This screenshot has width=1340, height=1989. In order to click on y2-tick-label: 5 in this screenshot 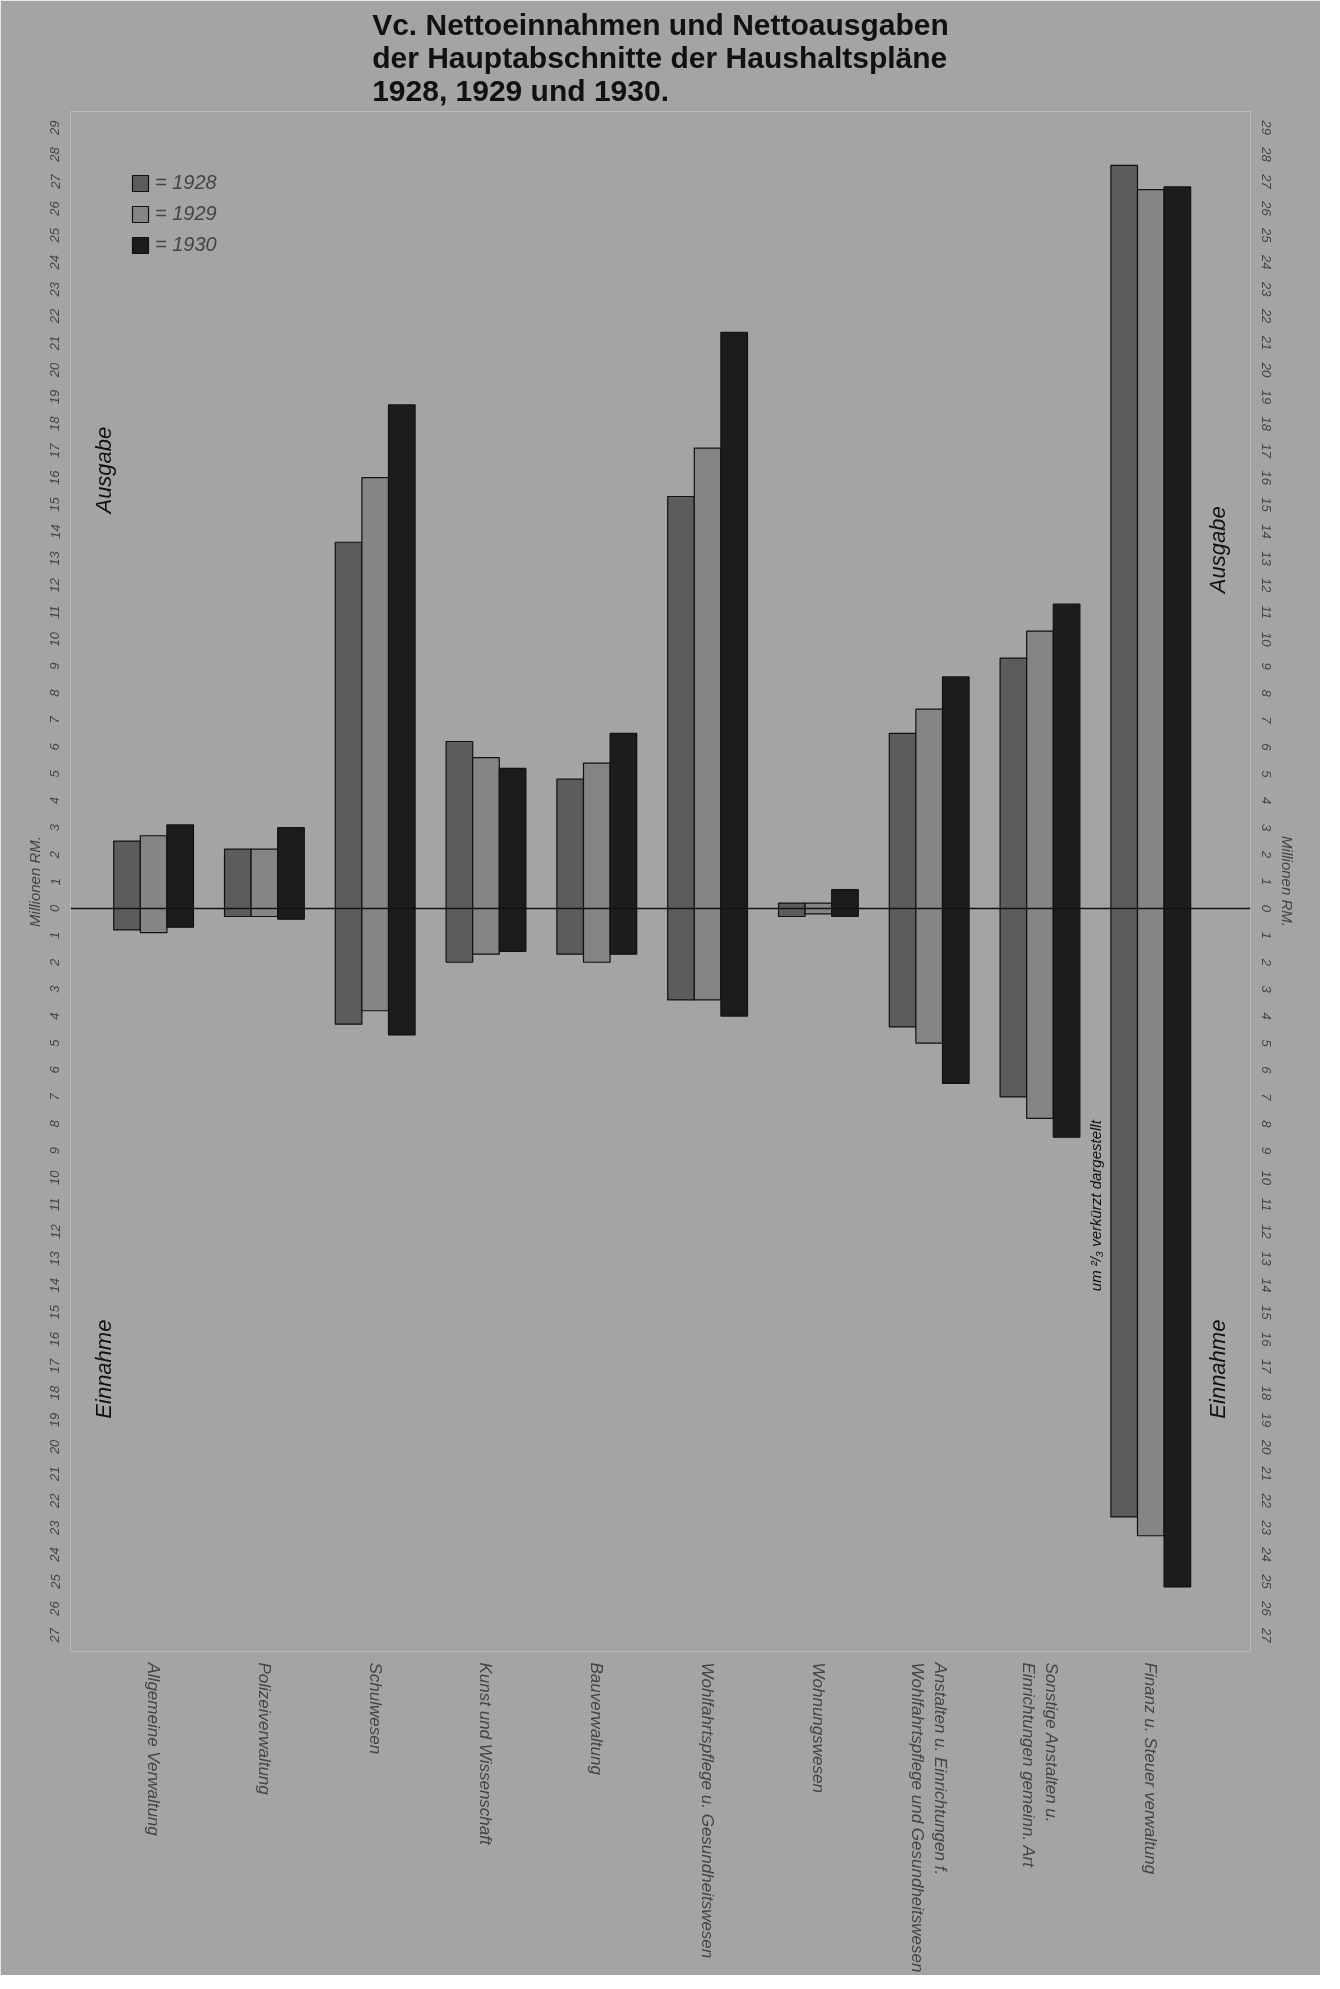, I will do `click(1266, 774)`.